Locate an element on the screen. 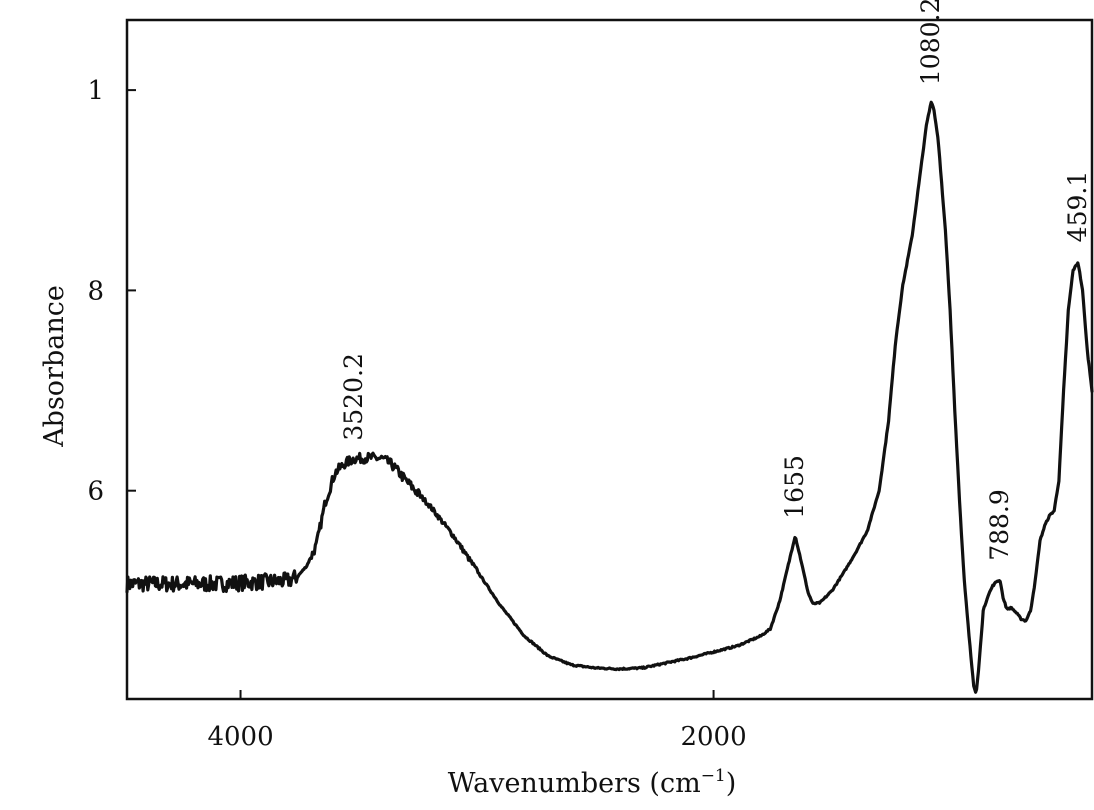 The height and width of the screenshot is (810, 1094). x-tick-label: 4000 is located at coordinates (240, 737).